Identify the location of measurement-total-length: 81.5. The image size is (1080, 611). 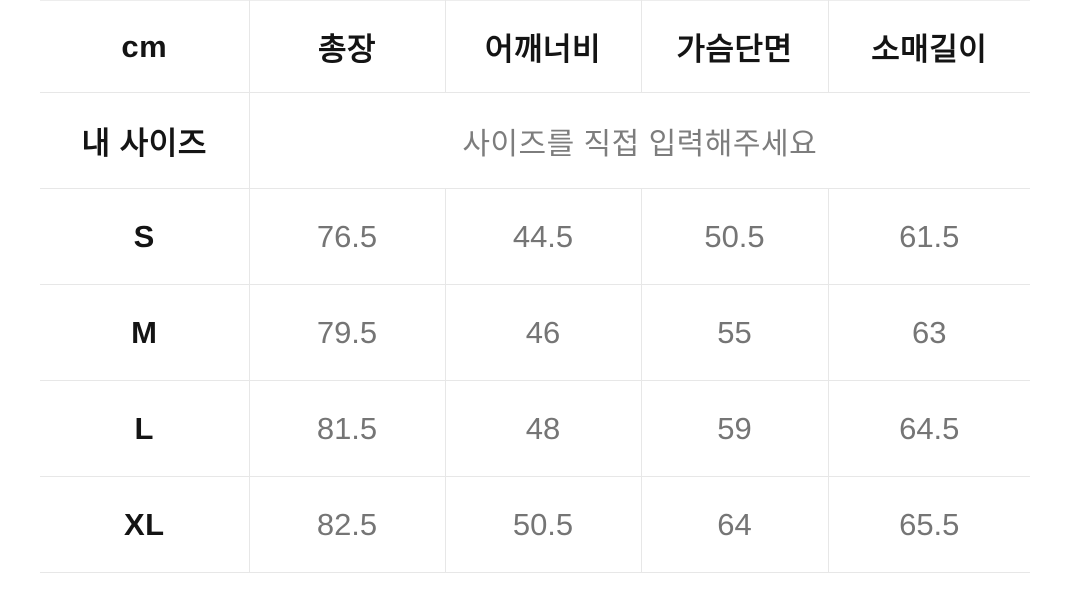
(347, 428).